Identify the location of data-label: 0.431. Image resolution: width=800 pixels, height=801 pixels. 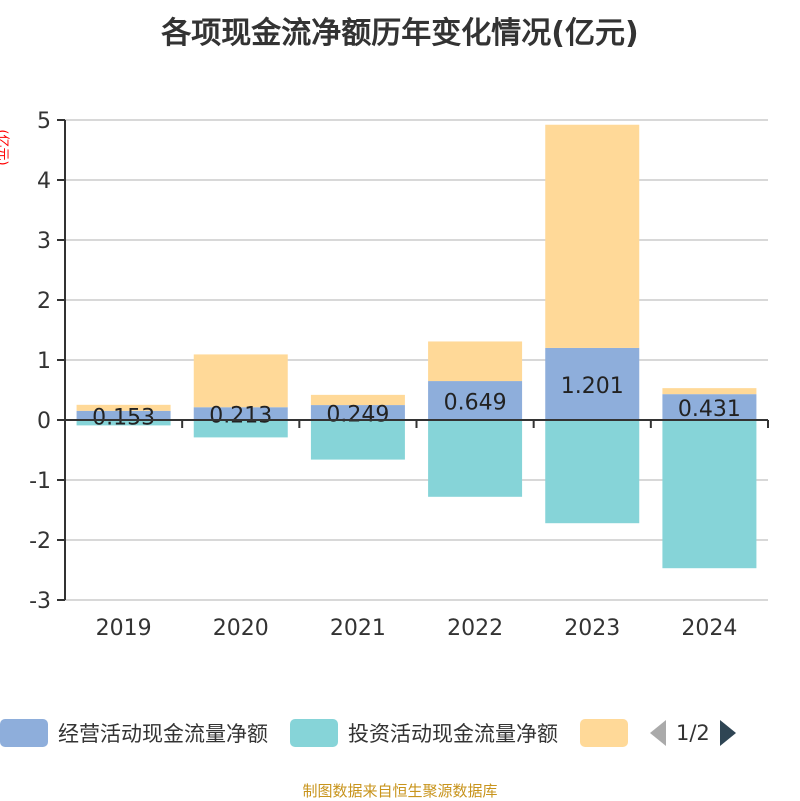
(709, 409).